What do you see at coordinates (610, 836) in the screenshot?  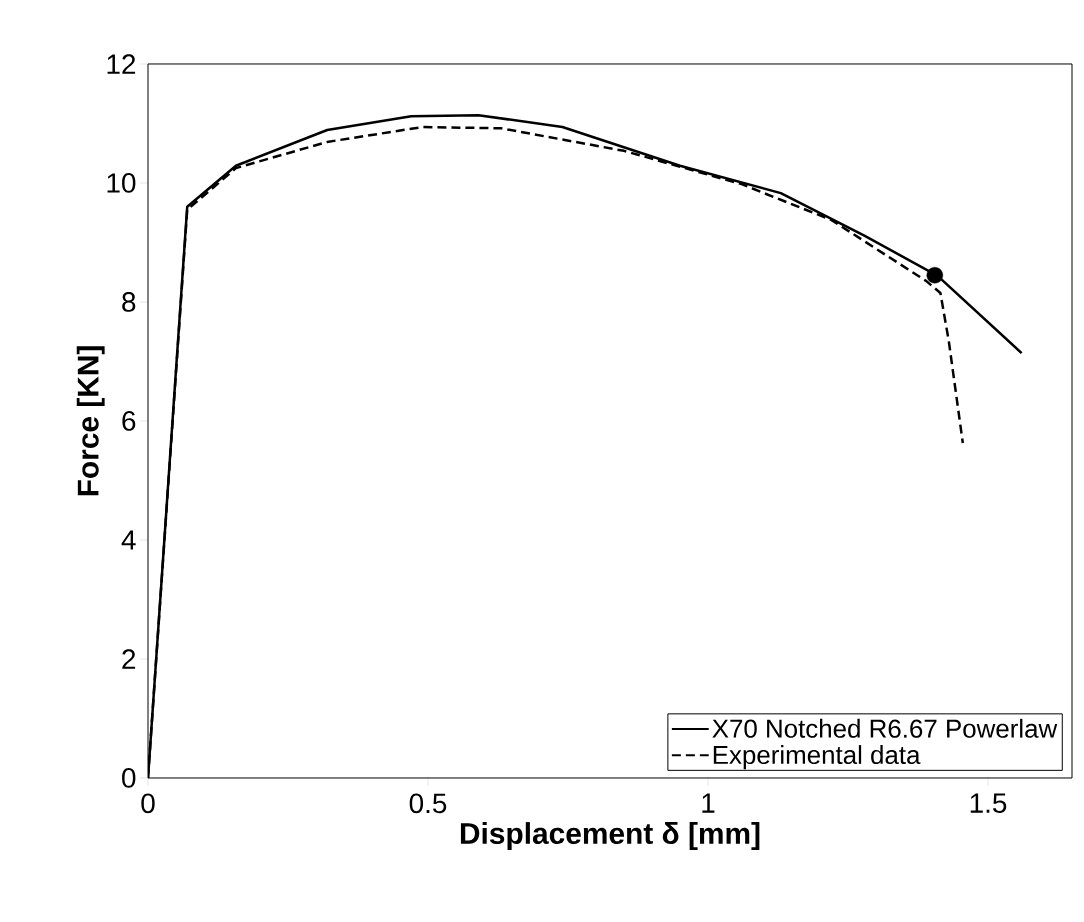 I see `x-axis-title: Displacement δ [mm]` at bounding box center [610, 836].